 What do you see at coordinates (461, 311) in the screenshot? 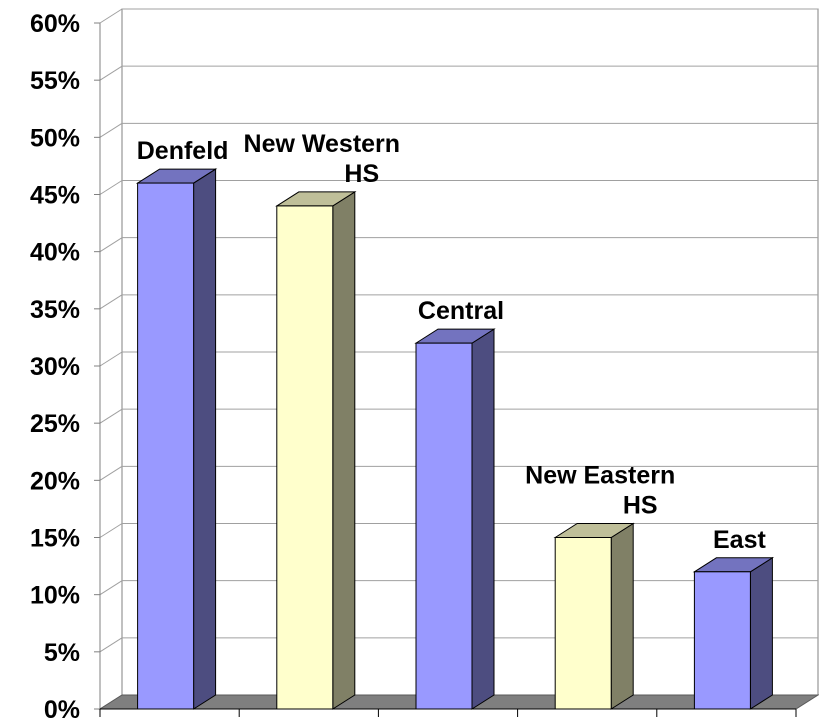
I see `bar-label: Central` at bounding box center [461, 311].